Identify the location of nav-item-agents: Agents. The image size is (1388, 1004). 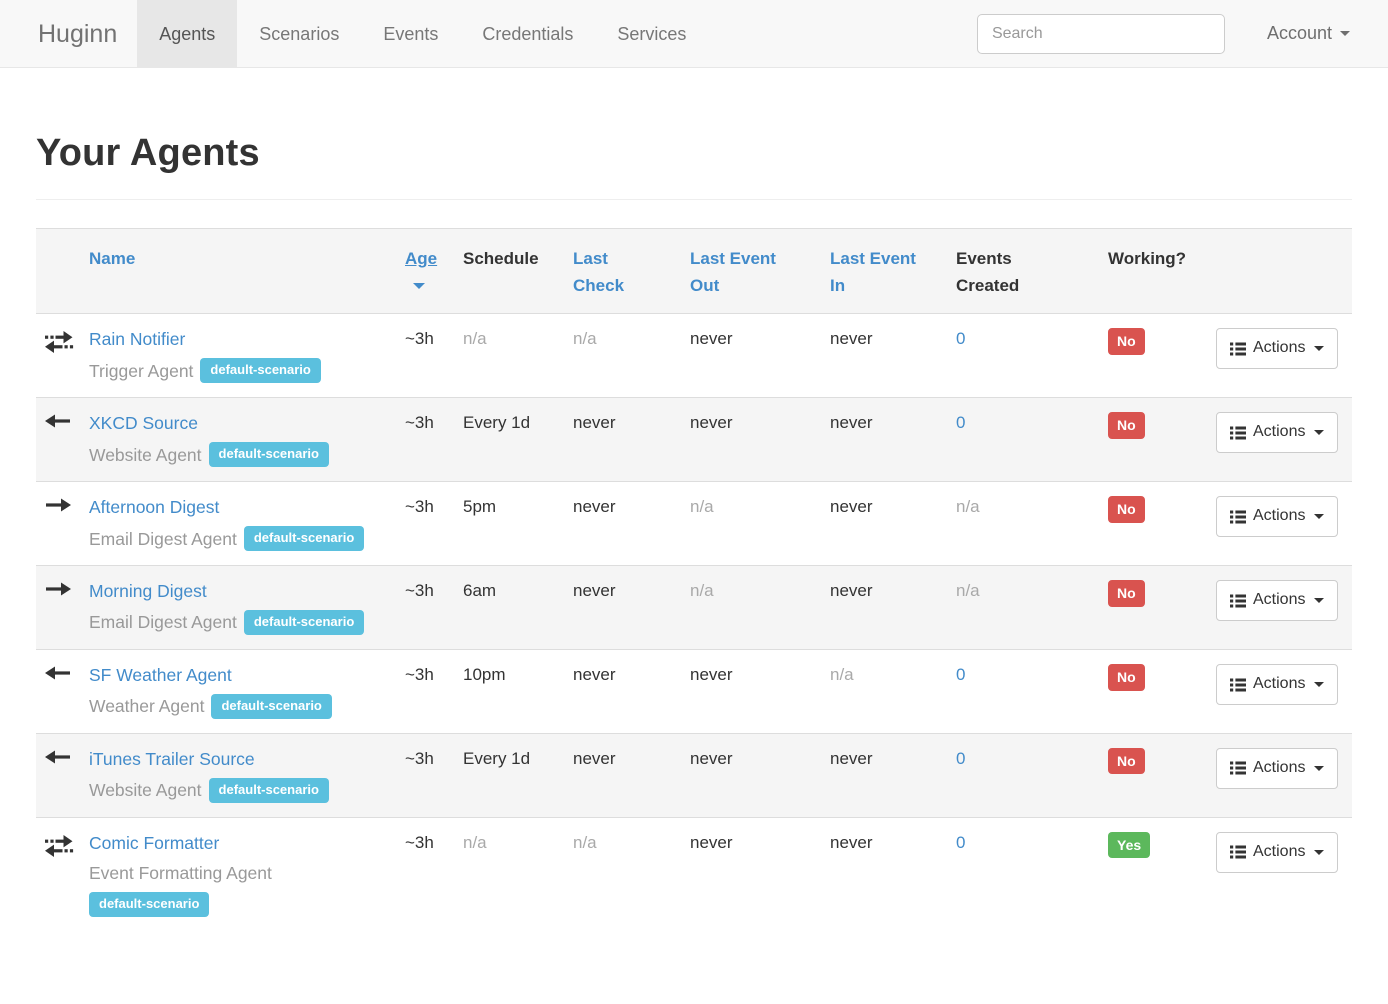
(187, 34).